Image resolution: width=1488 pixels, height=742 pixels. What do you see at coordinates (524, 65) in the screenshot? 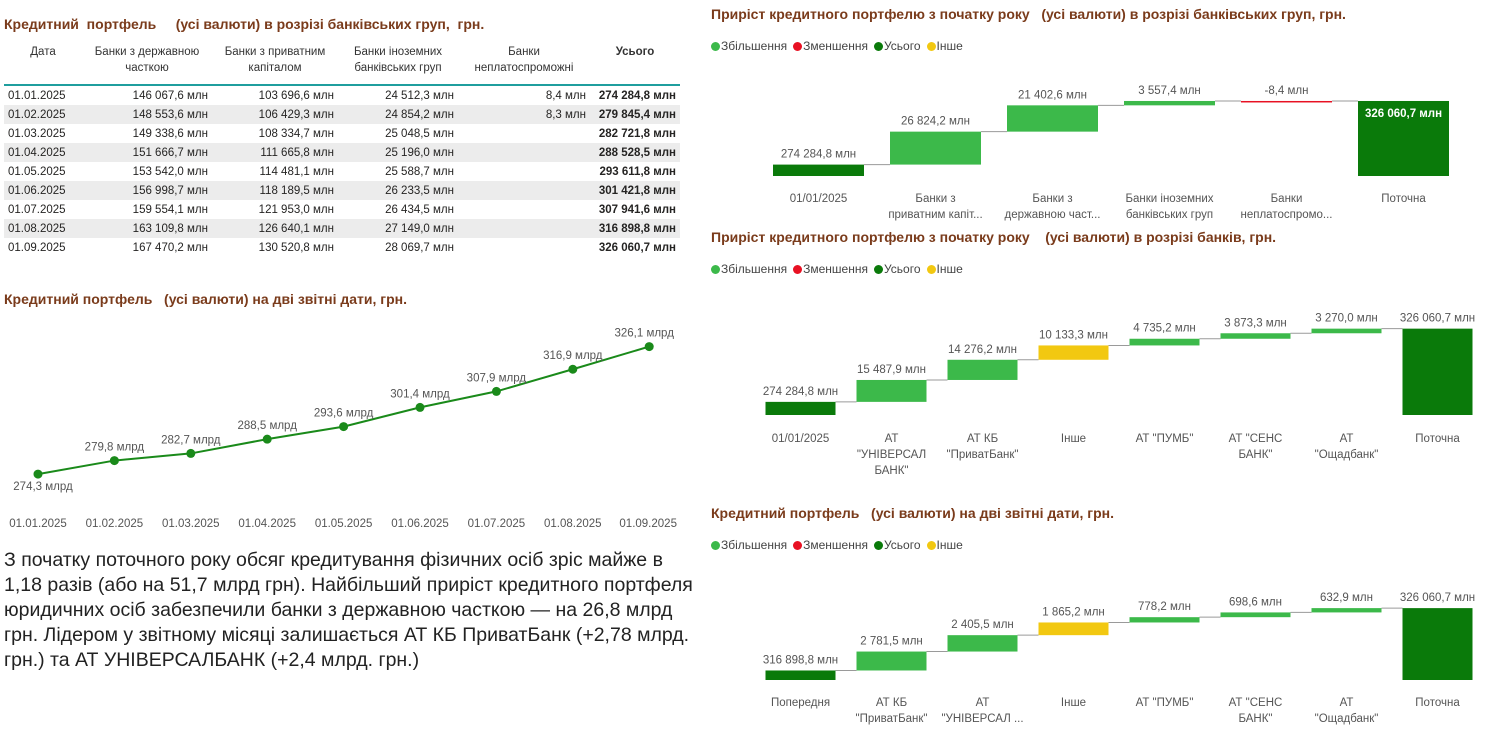
I see `column-header: Банки неплатоспроможні` at bounding box center [524, 65].